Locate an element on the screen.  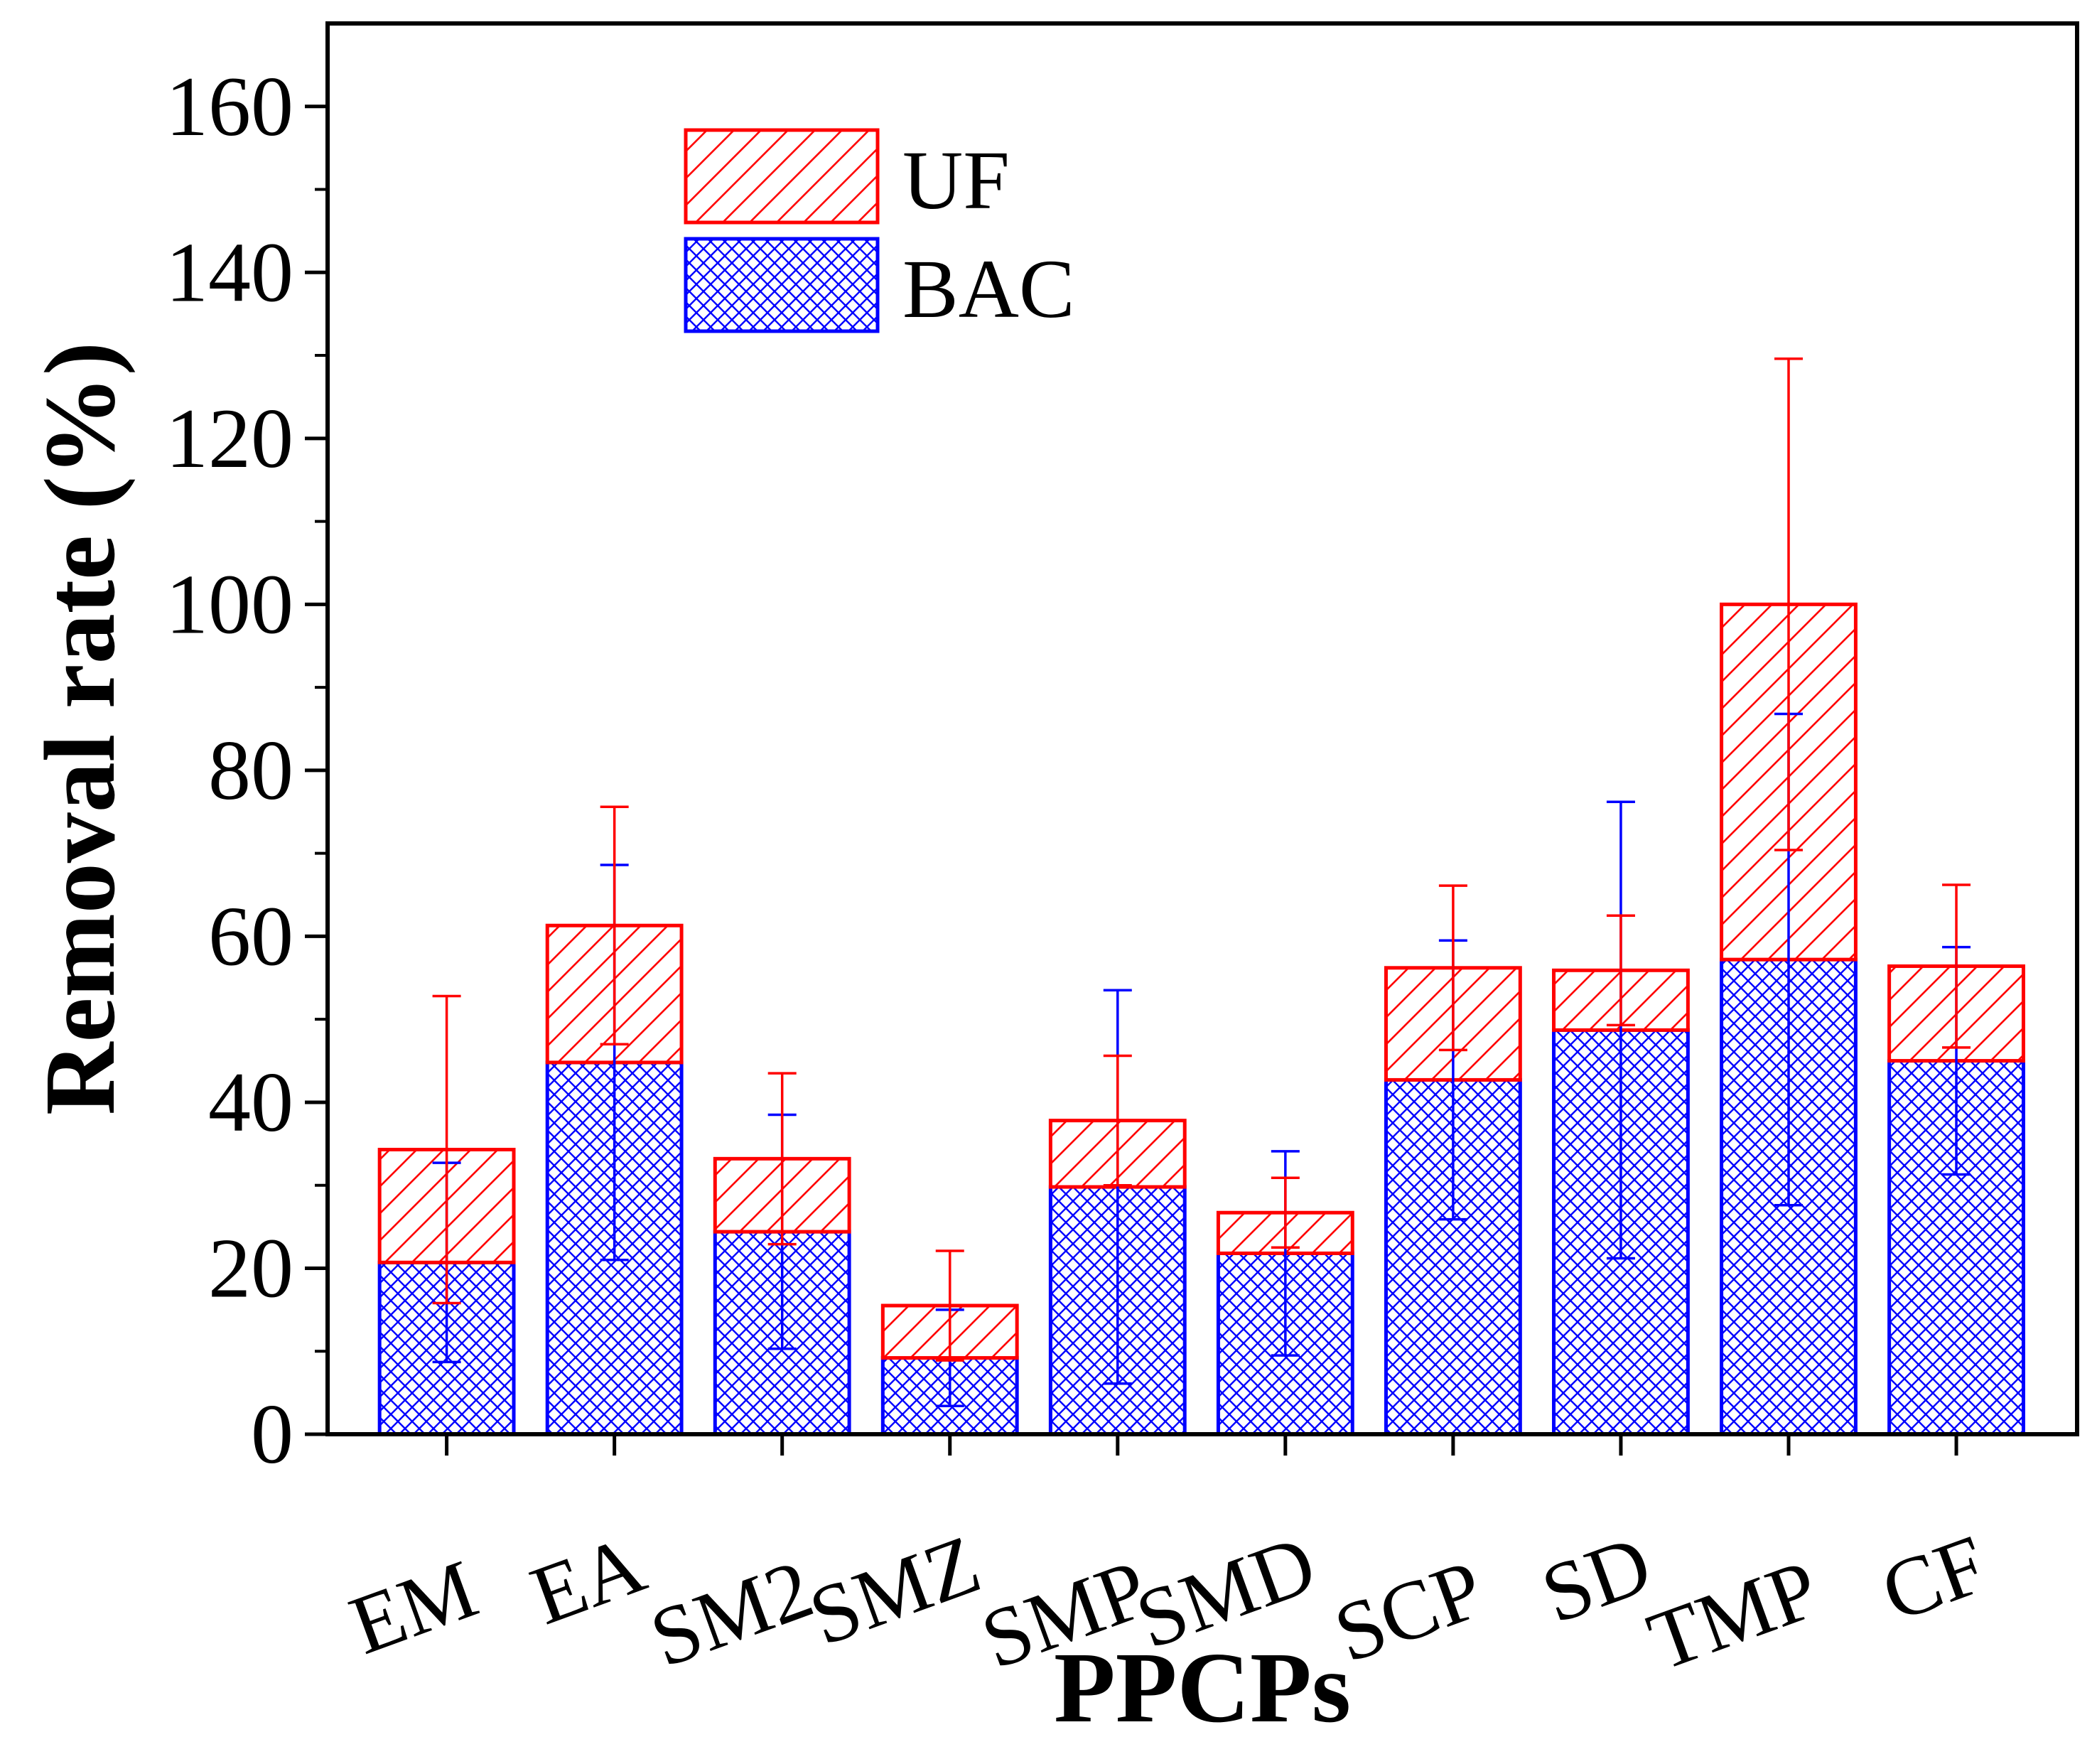
y-tick-label: 80 is located at coordinates (250, 770).